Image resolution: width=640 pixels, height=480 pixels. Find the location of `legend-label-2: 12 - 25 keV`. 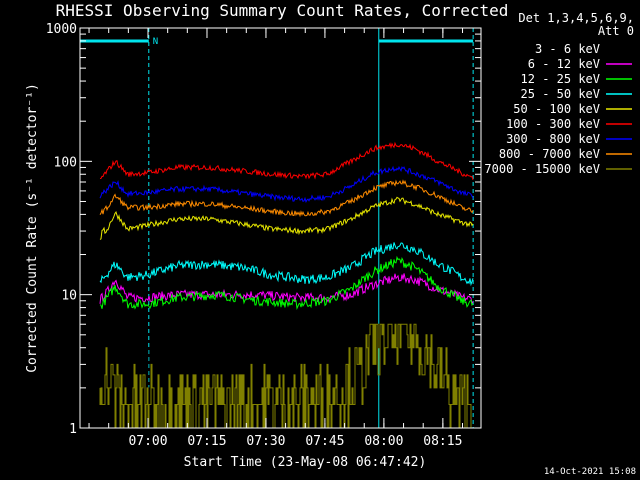

legend-label-2: 12 - 25 keV is located at coordinates (560, 79).